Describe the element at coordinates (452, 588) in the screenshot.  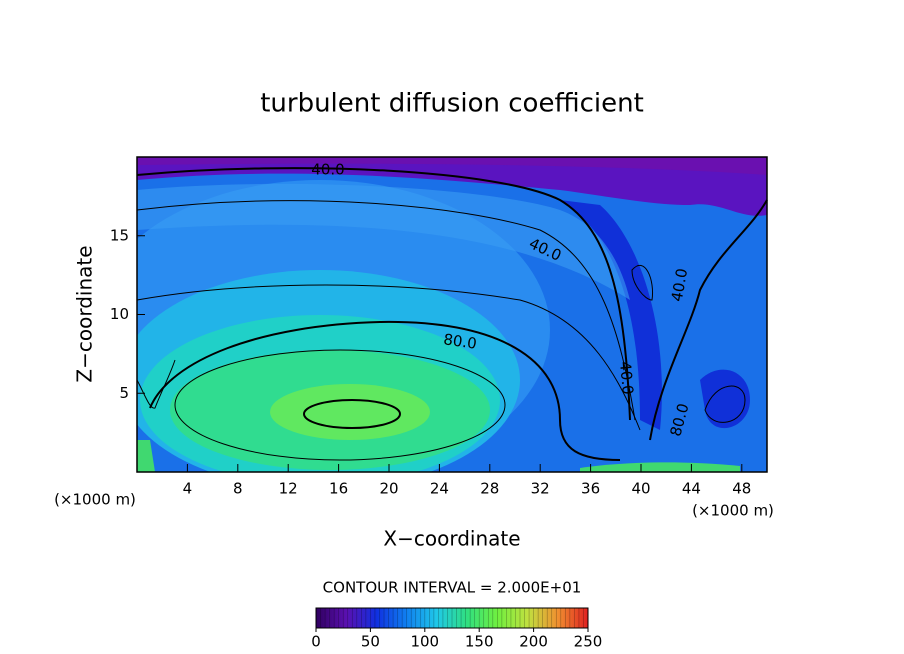
I see `contour-interval: CONTOUR INTERVAL = 2.000E+01` at that location.